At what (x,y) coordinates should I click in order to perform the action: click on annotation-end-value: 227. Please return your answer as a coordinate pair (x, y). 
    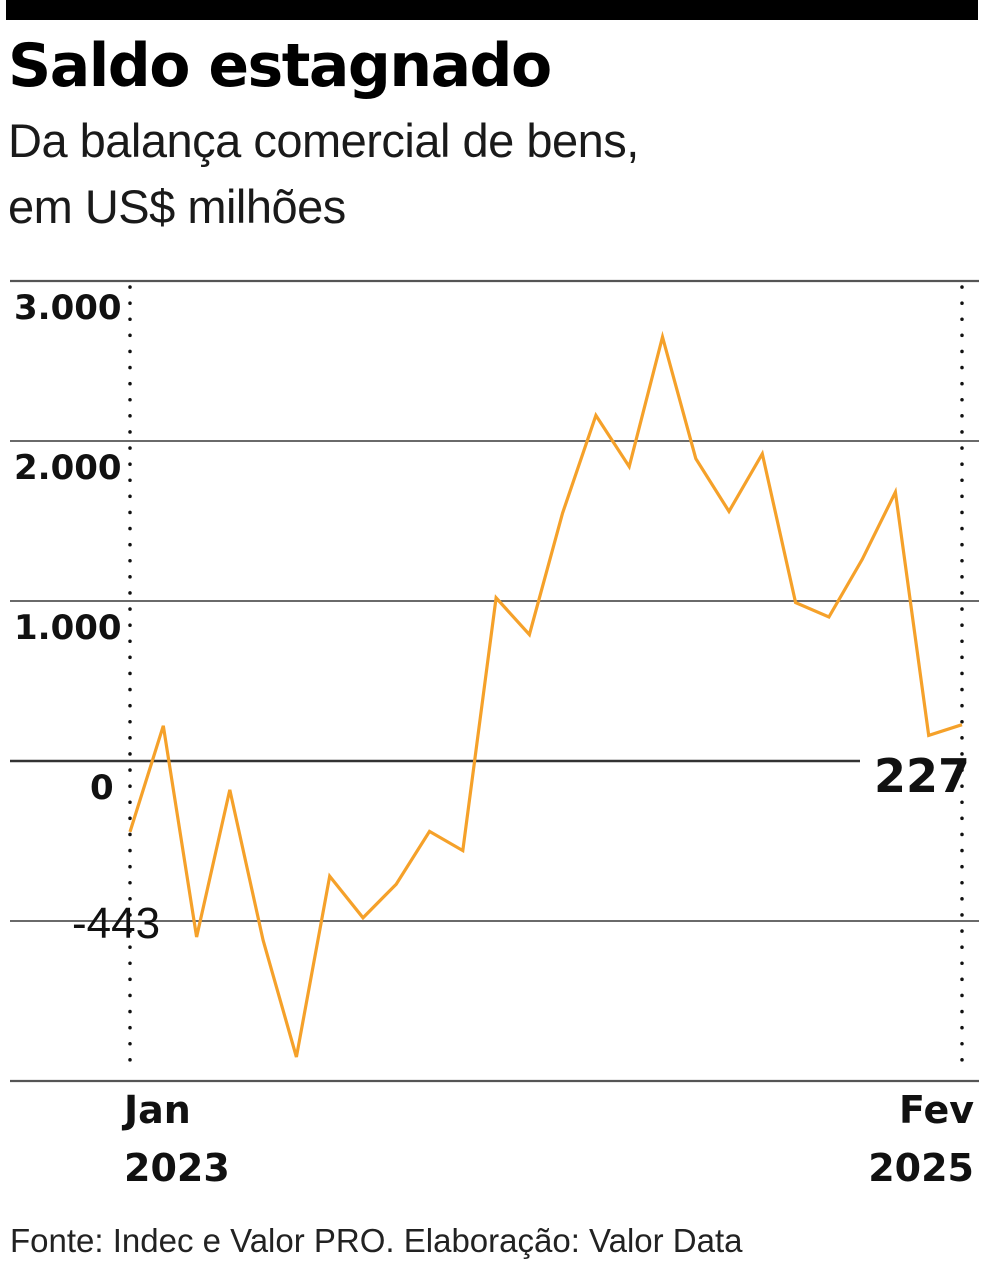
    Looking at the image, I should click on (922, 776).